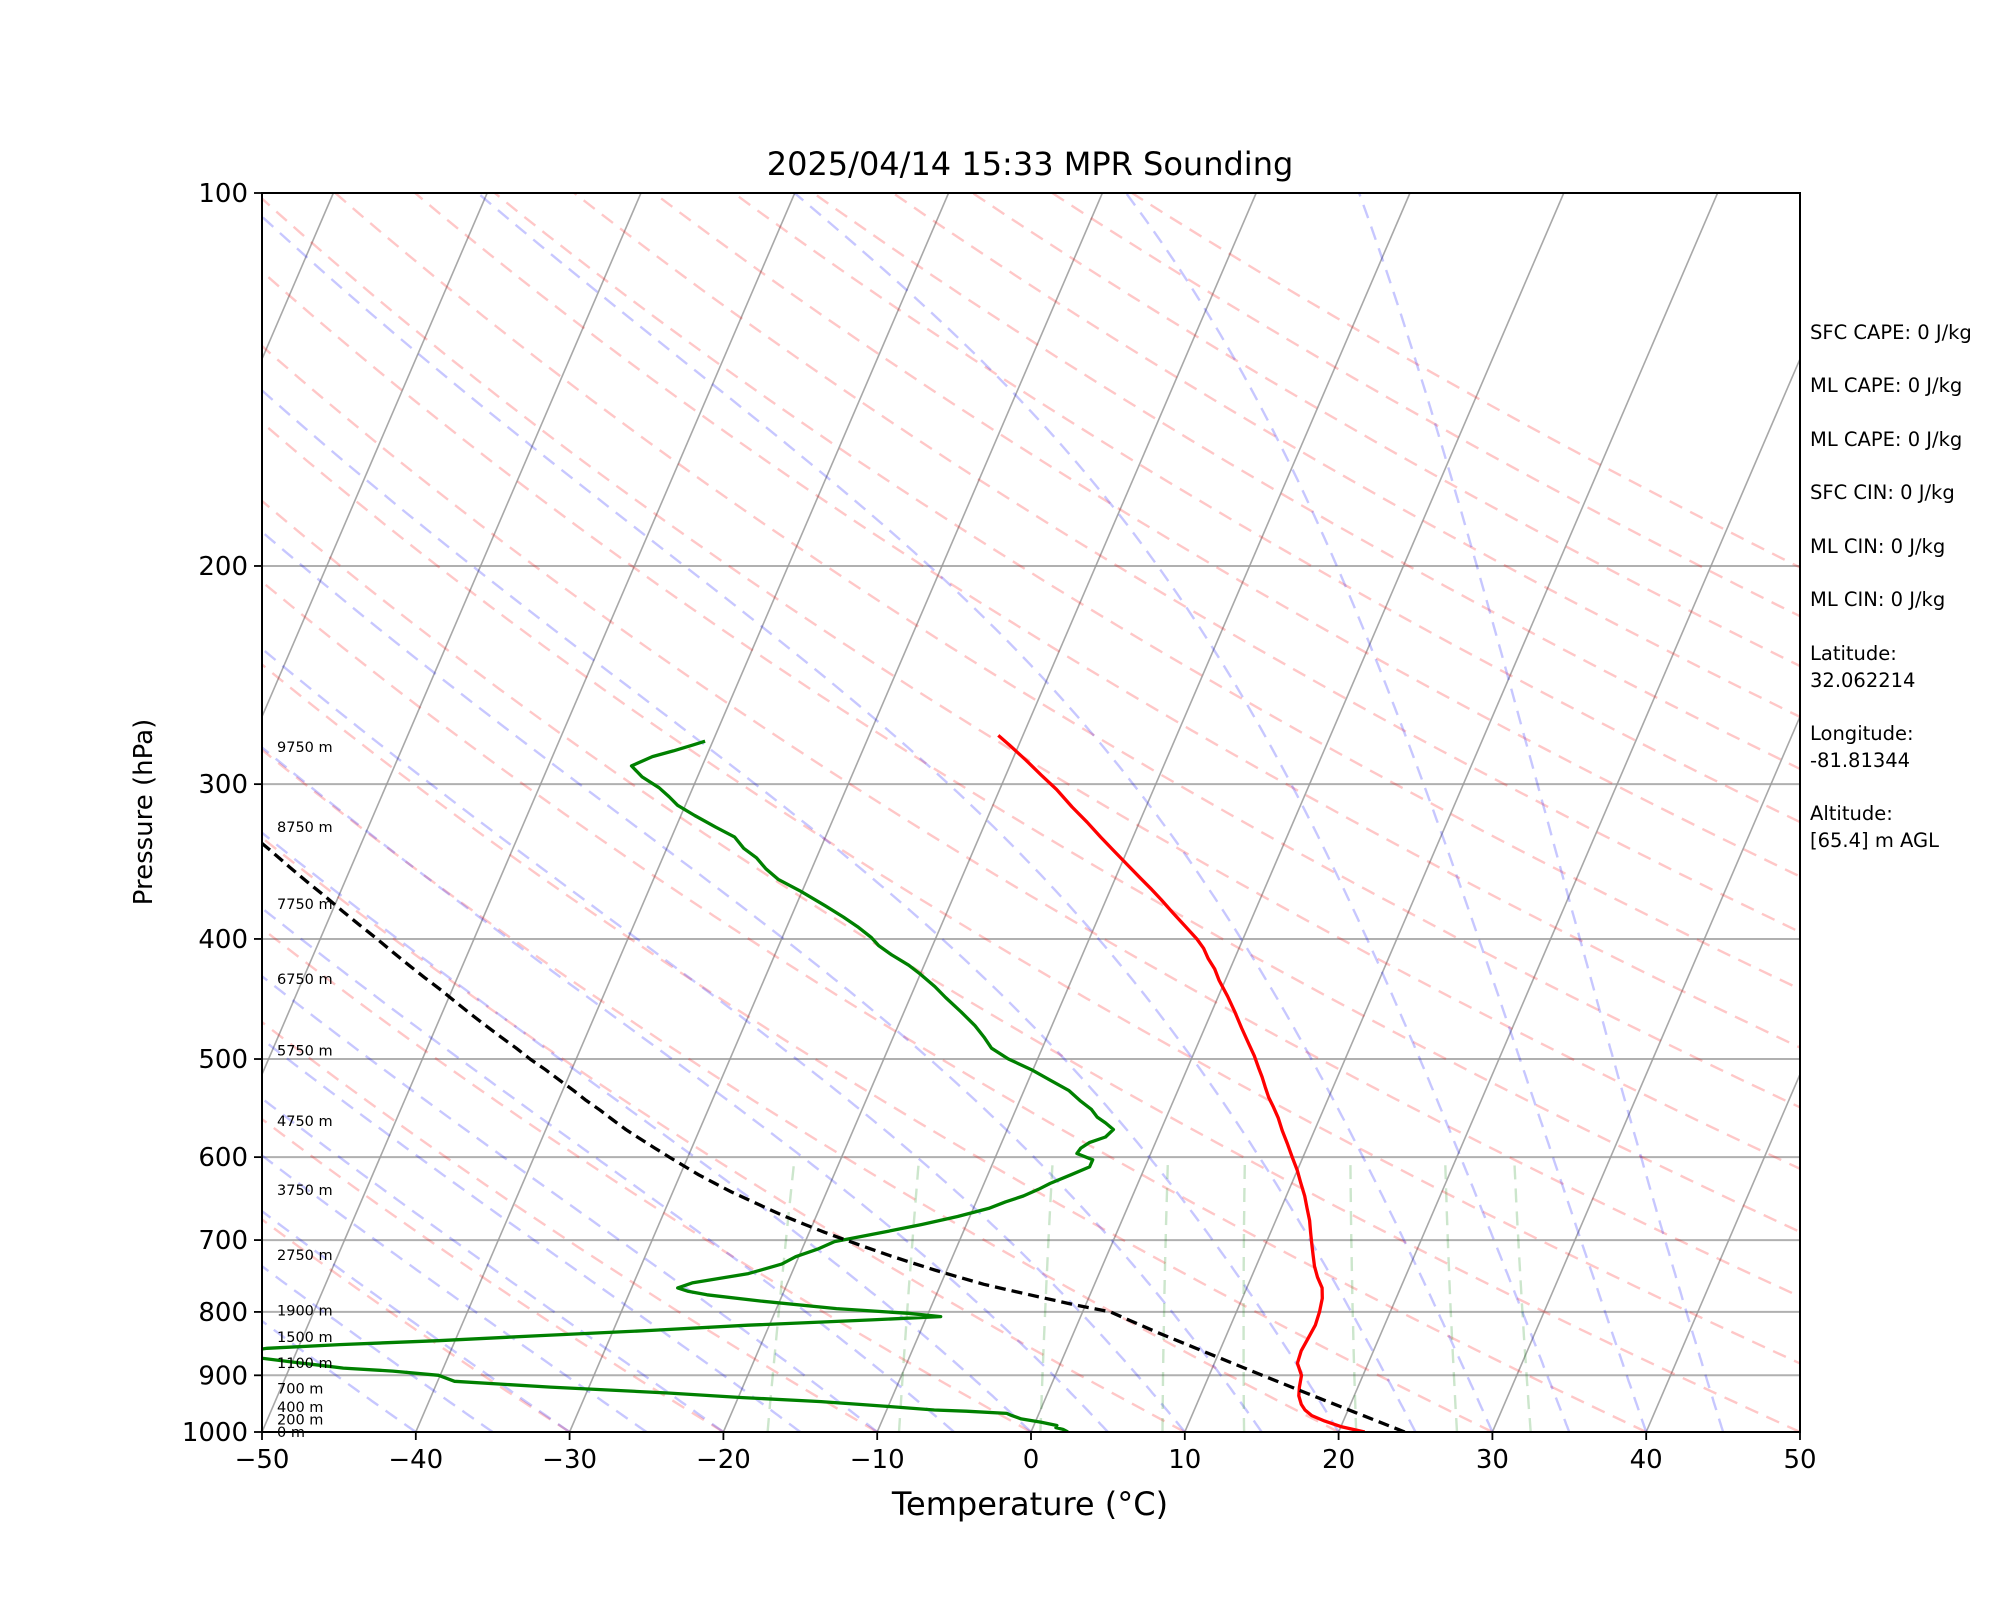 This screenshot has width=2000, height=1600. What do you see at coordinates (305, 1312) in the screenshot?
I see `height-label: 1900 m` at bounding box center [305, 1312].